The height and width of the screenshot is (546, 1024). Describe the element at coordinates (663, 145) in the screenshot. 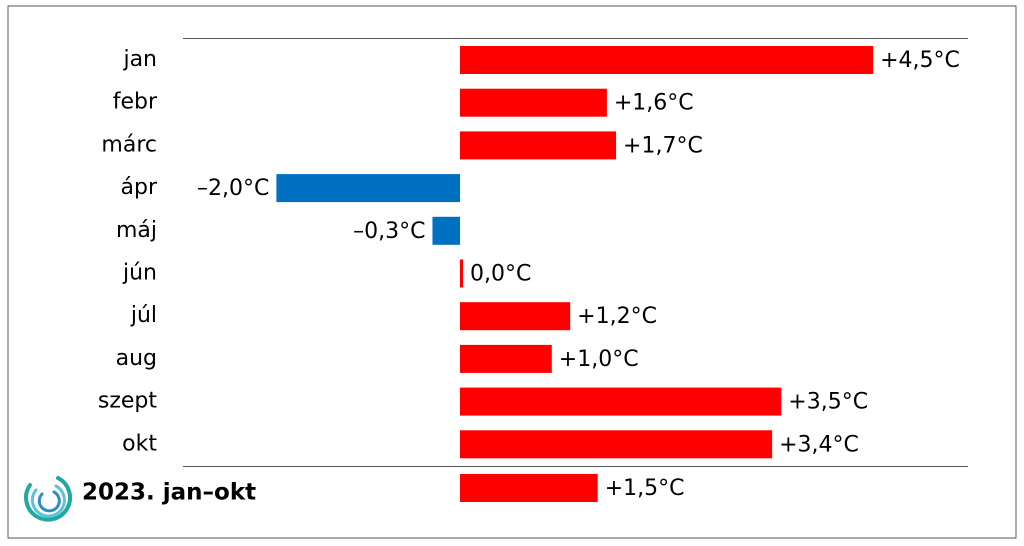

I see `value-label: +1,7°C` at that location.